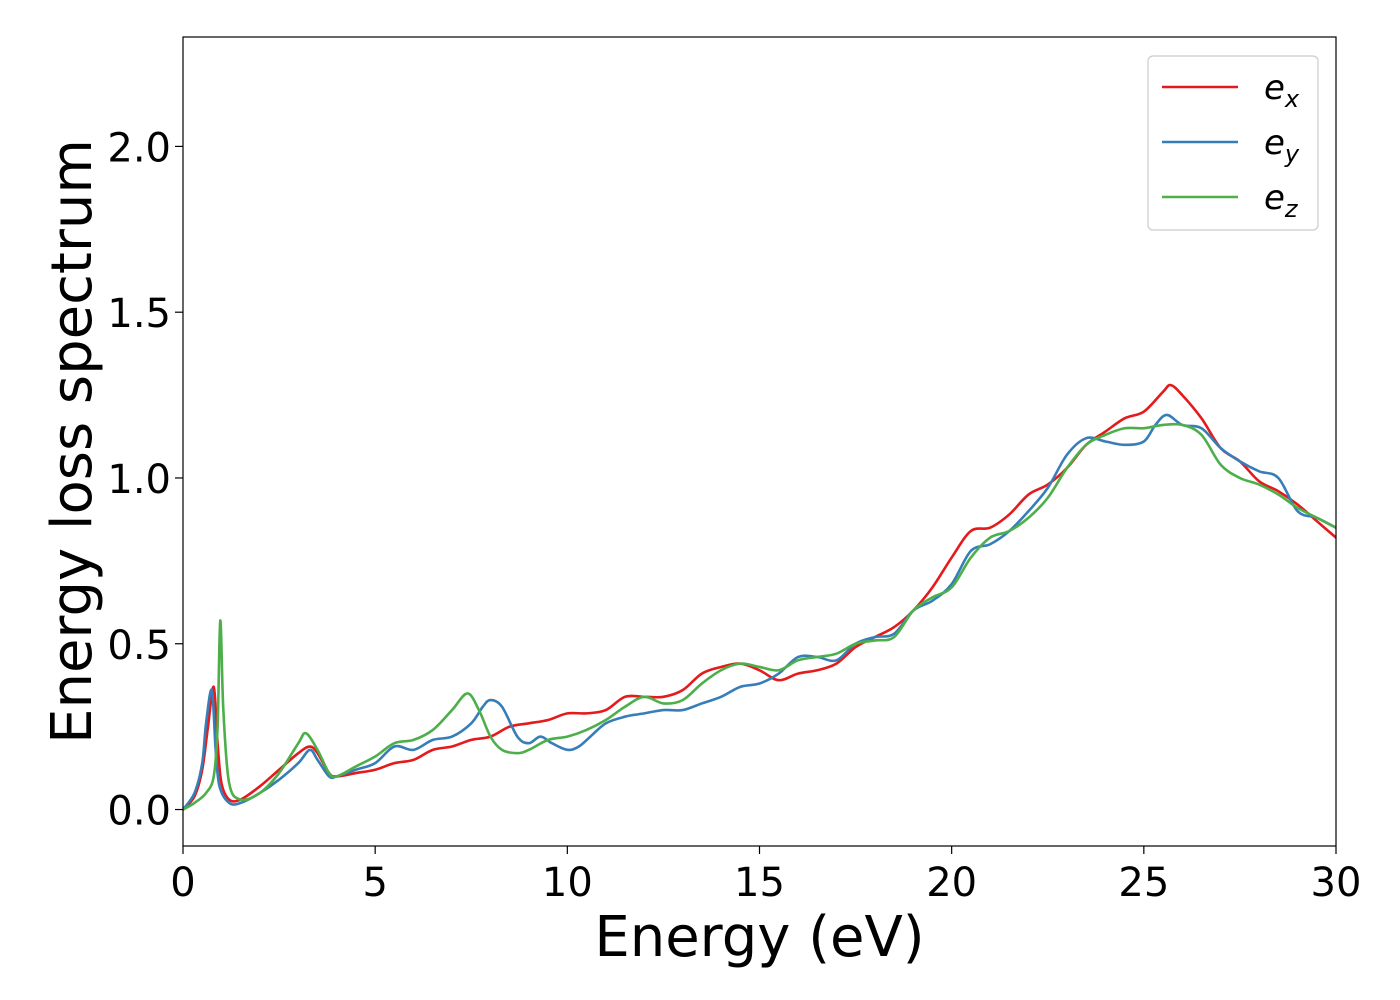  I want to click on y-tick-label: 0.0, so click(139, 812).